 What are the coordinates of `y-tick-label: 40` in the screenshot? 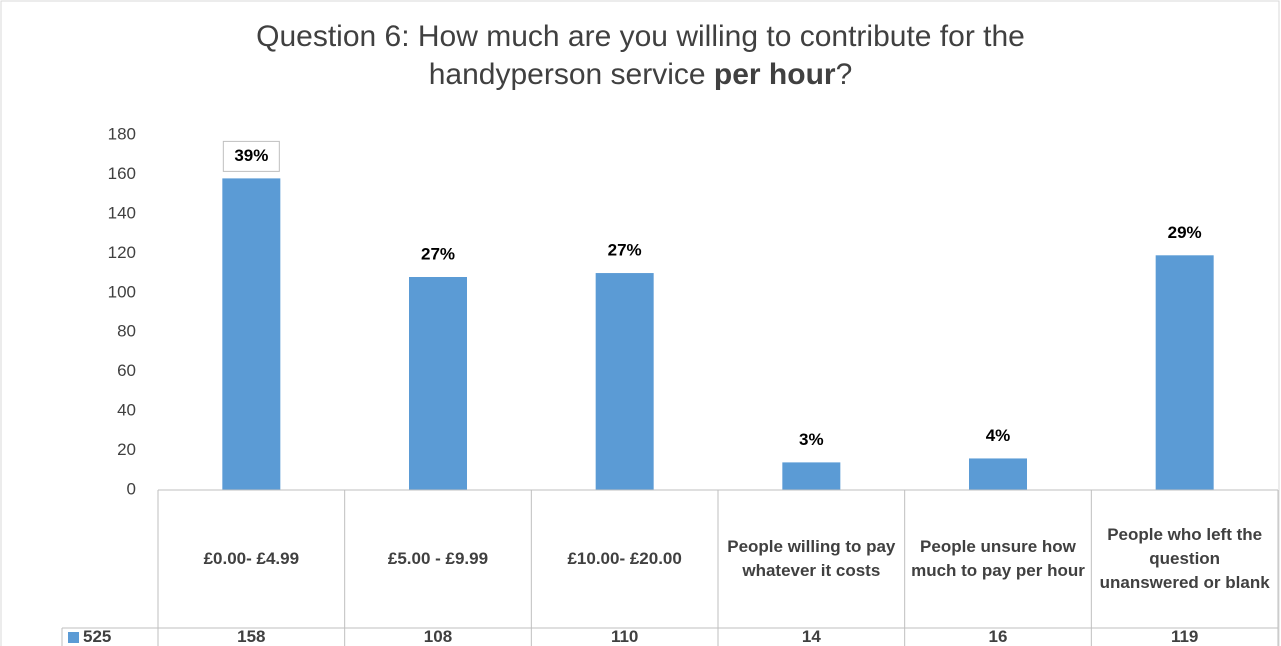 It's located at (126, 410).